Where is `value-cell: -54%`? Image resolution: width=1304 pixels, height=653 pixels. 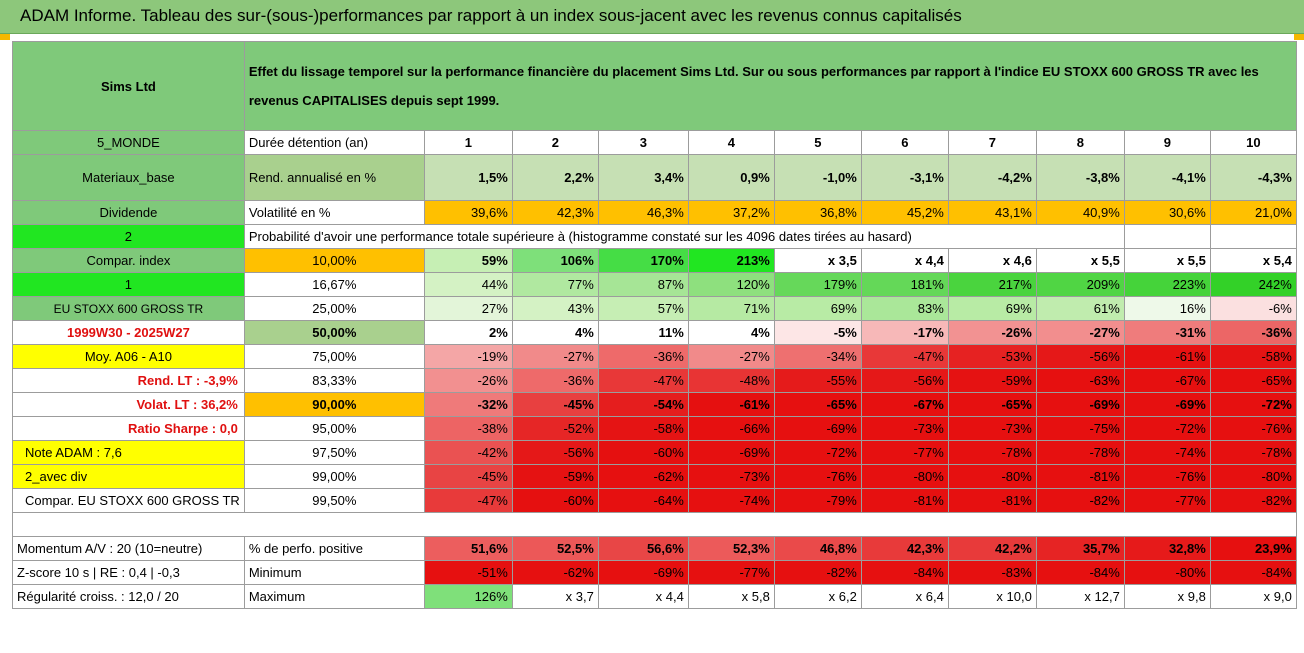
value-cell: -54% is located at coordinates (643, 404).